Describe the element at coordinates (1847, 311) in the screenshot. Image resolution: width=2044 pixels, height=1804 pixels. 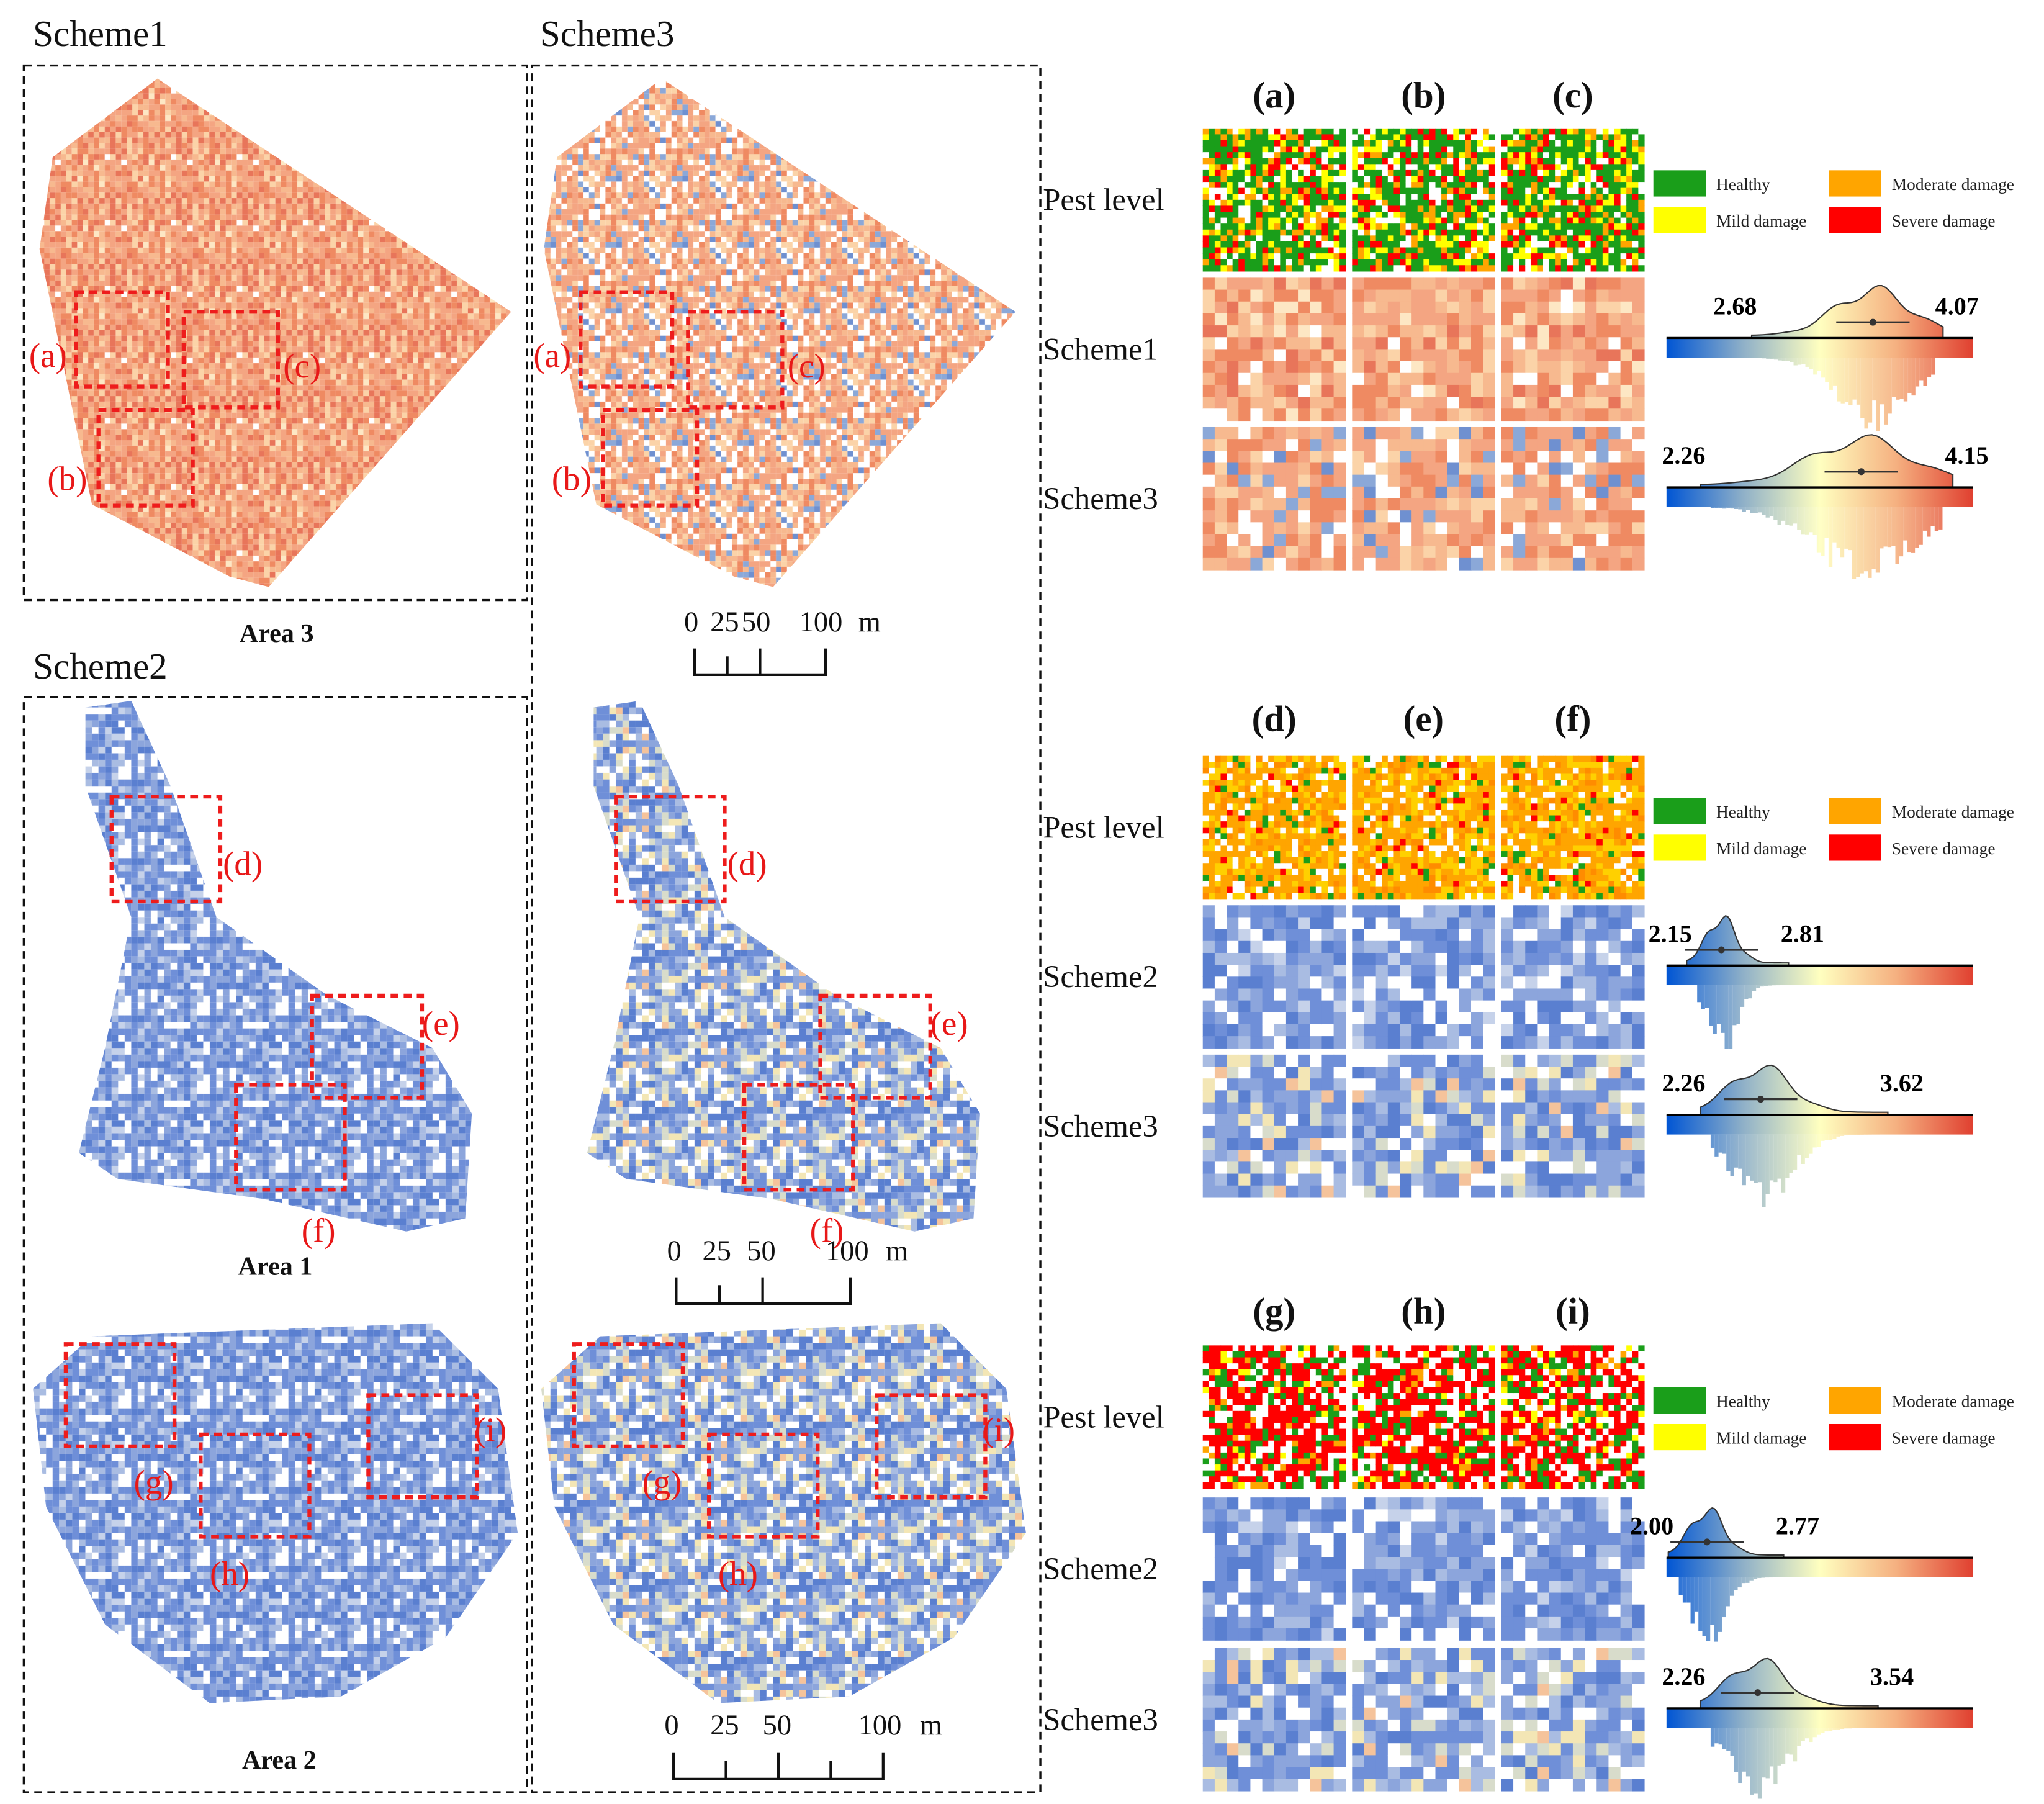
I see `density-curve` at that location.